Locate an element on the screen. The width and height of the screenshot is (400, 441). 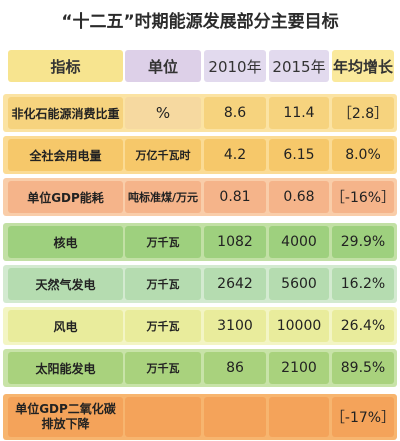
row-indicator-label-text: 核电 is located at coordinates (65, 242).